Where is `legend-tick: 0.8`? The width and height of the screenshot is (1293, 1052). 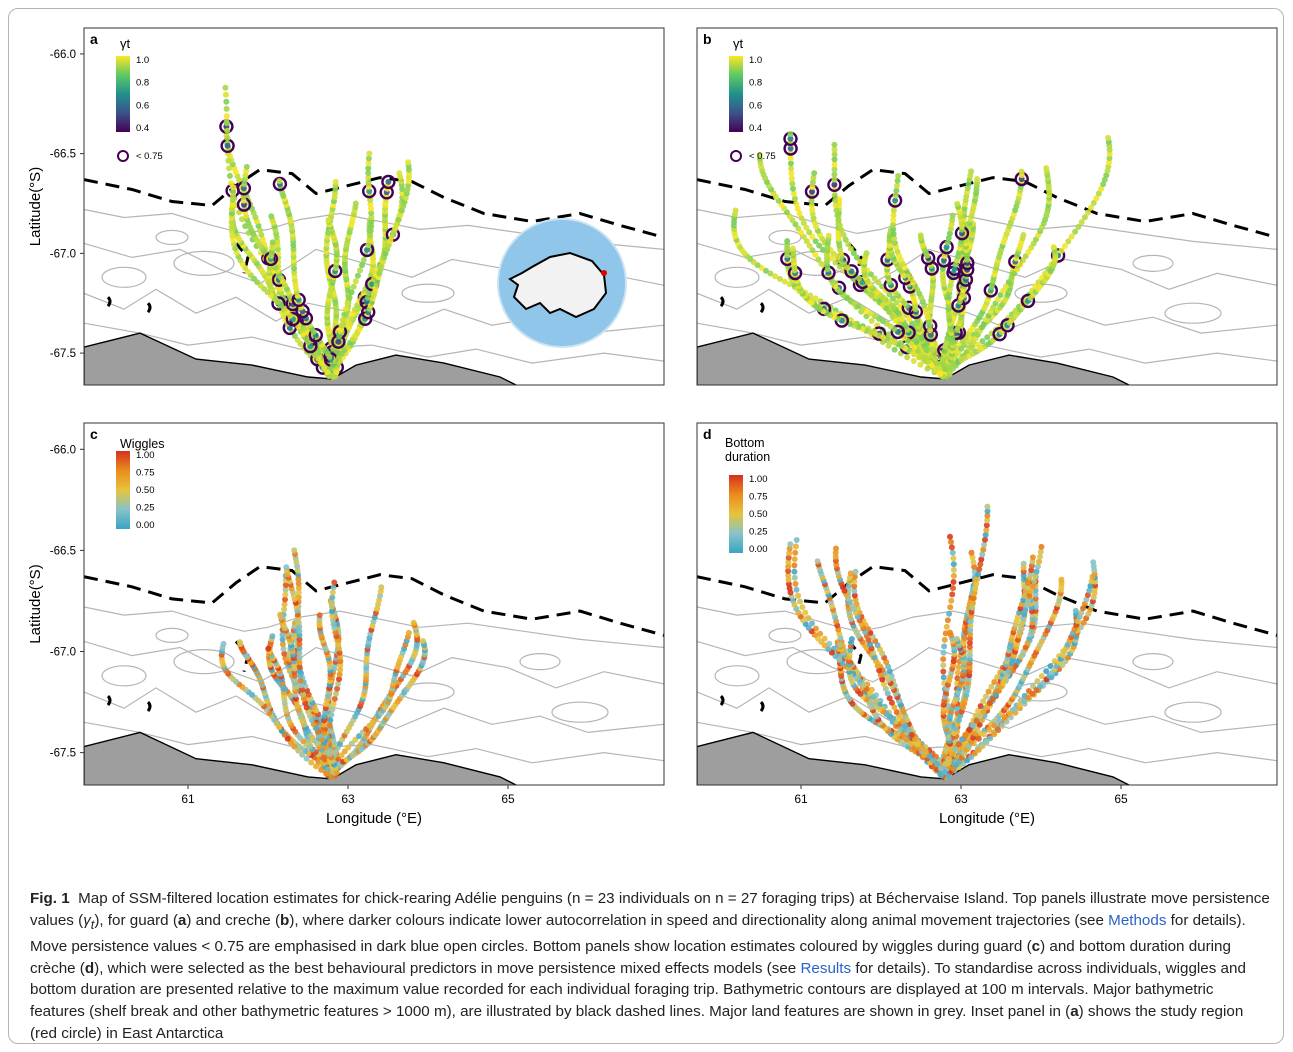
legend-tick: 0.8 is located at coordinates (755, 83).